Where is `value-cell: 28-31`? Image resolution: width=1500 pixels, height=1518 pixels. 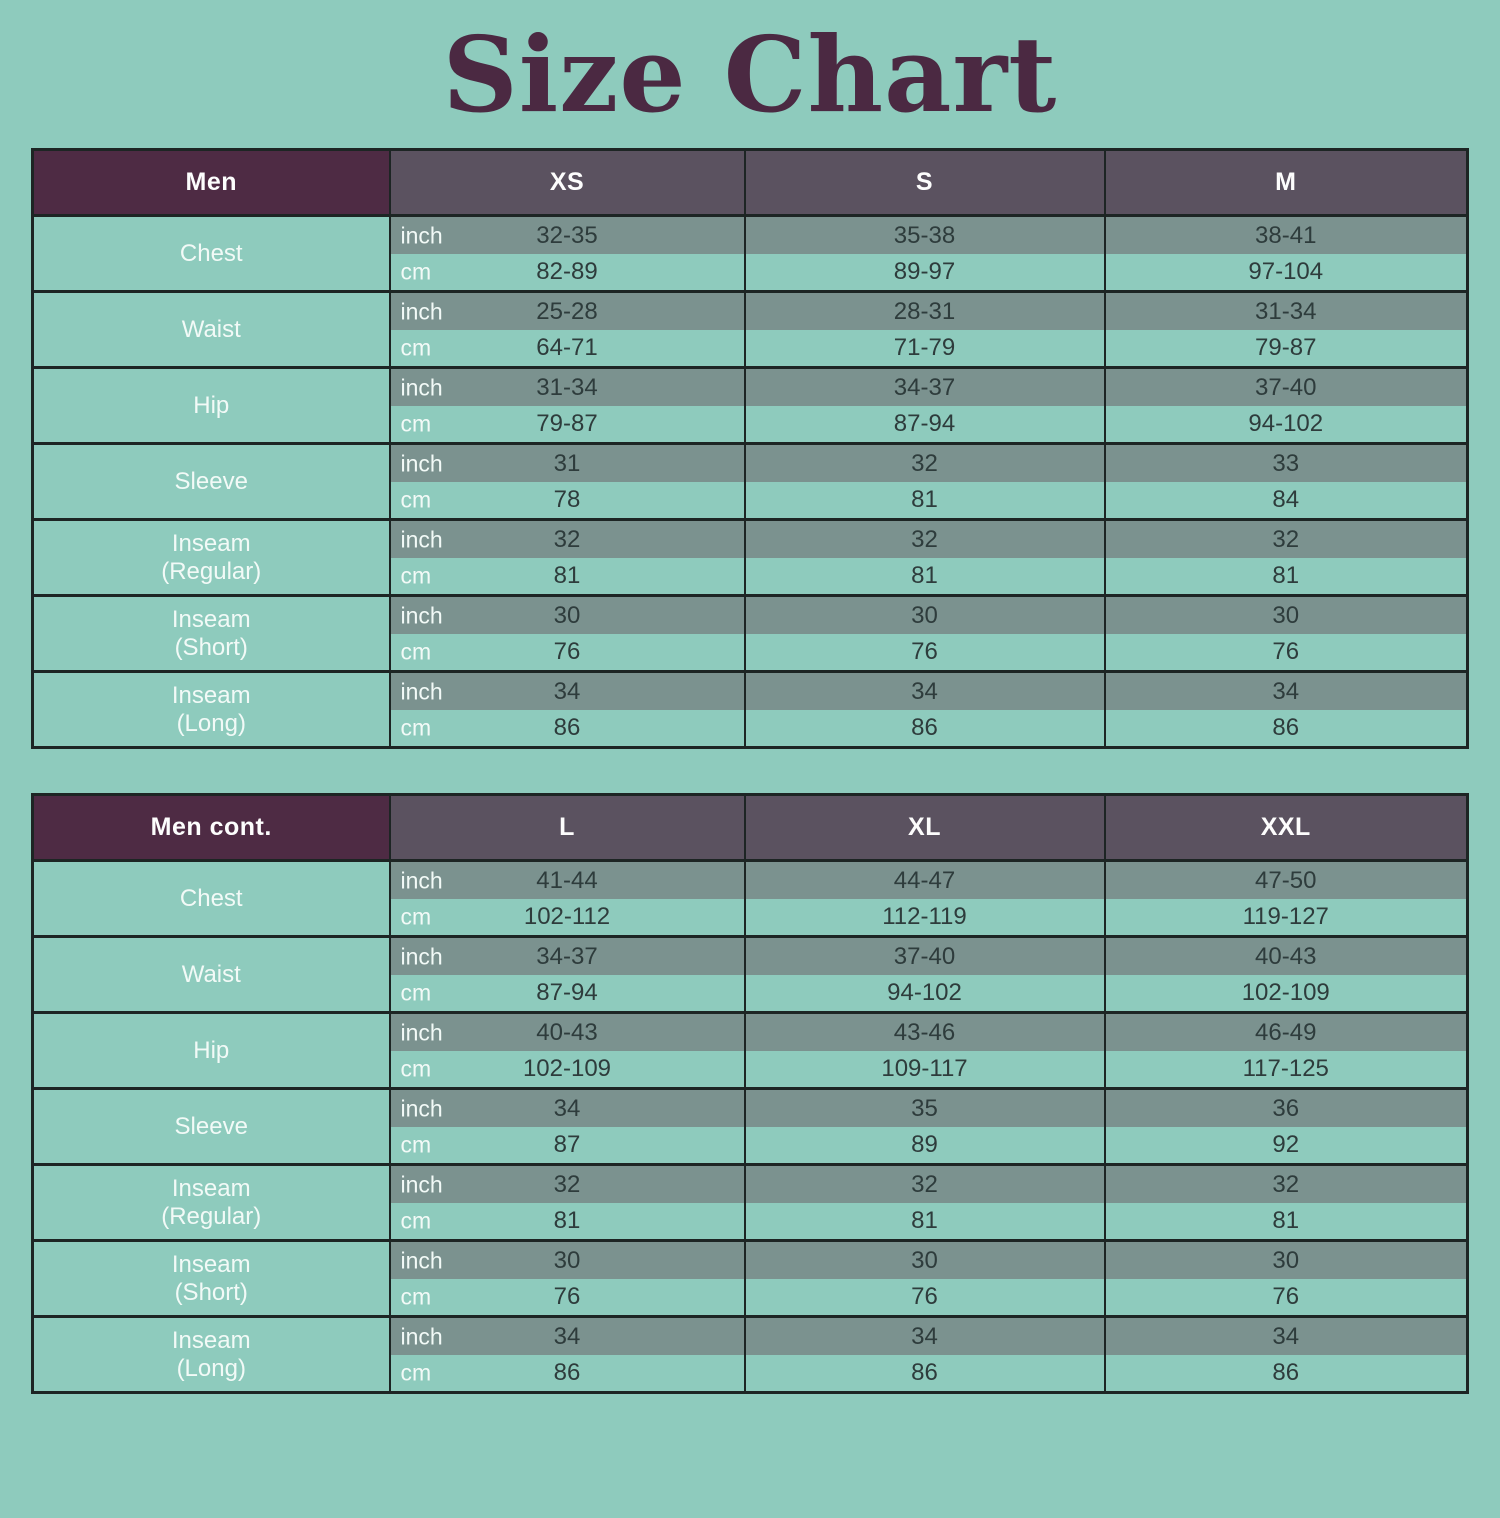 value-cell: 28-31 is located at coordinates (924, 310).